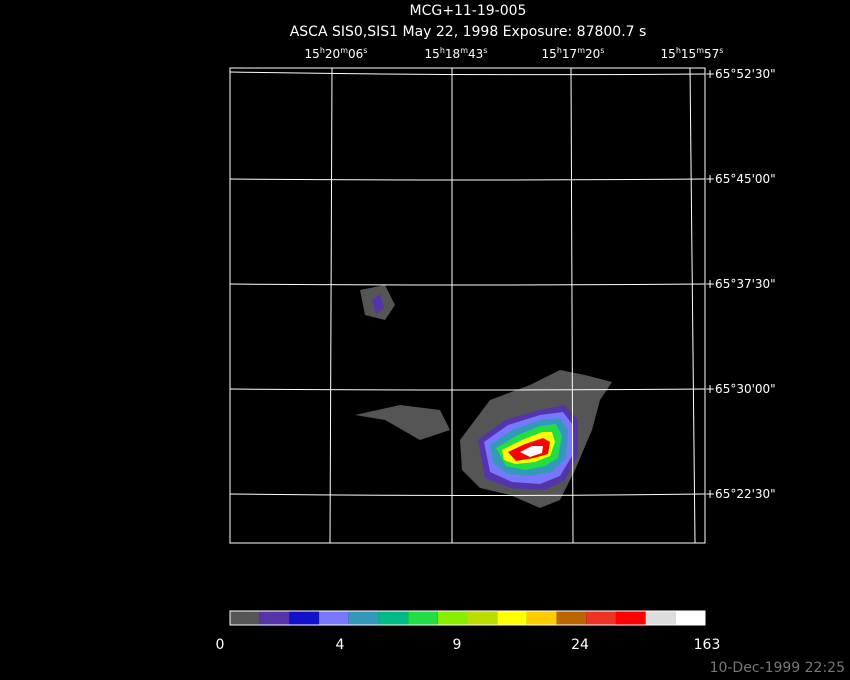 The height and width of the screenshot is (680, 850). Describe the element at coordinates (220, 645) in the screenshot. I see `colorbar-label: 0` at that location.